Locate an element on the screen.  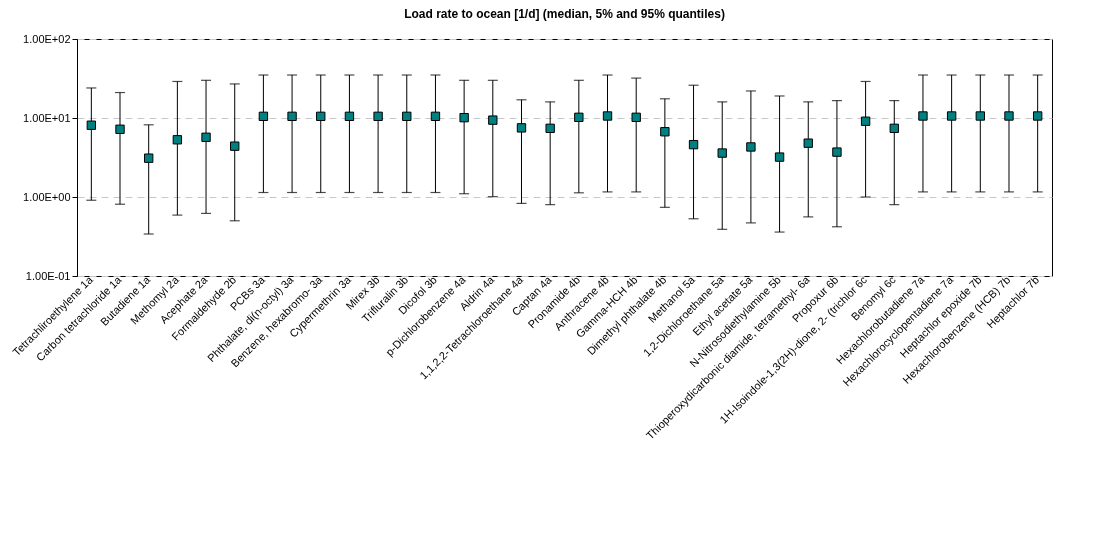
y-tick-label: 1.00E+00 is located at coordinates (47, 196).